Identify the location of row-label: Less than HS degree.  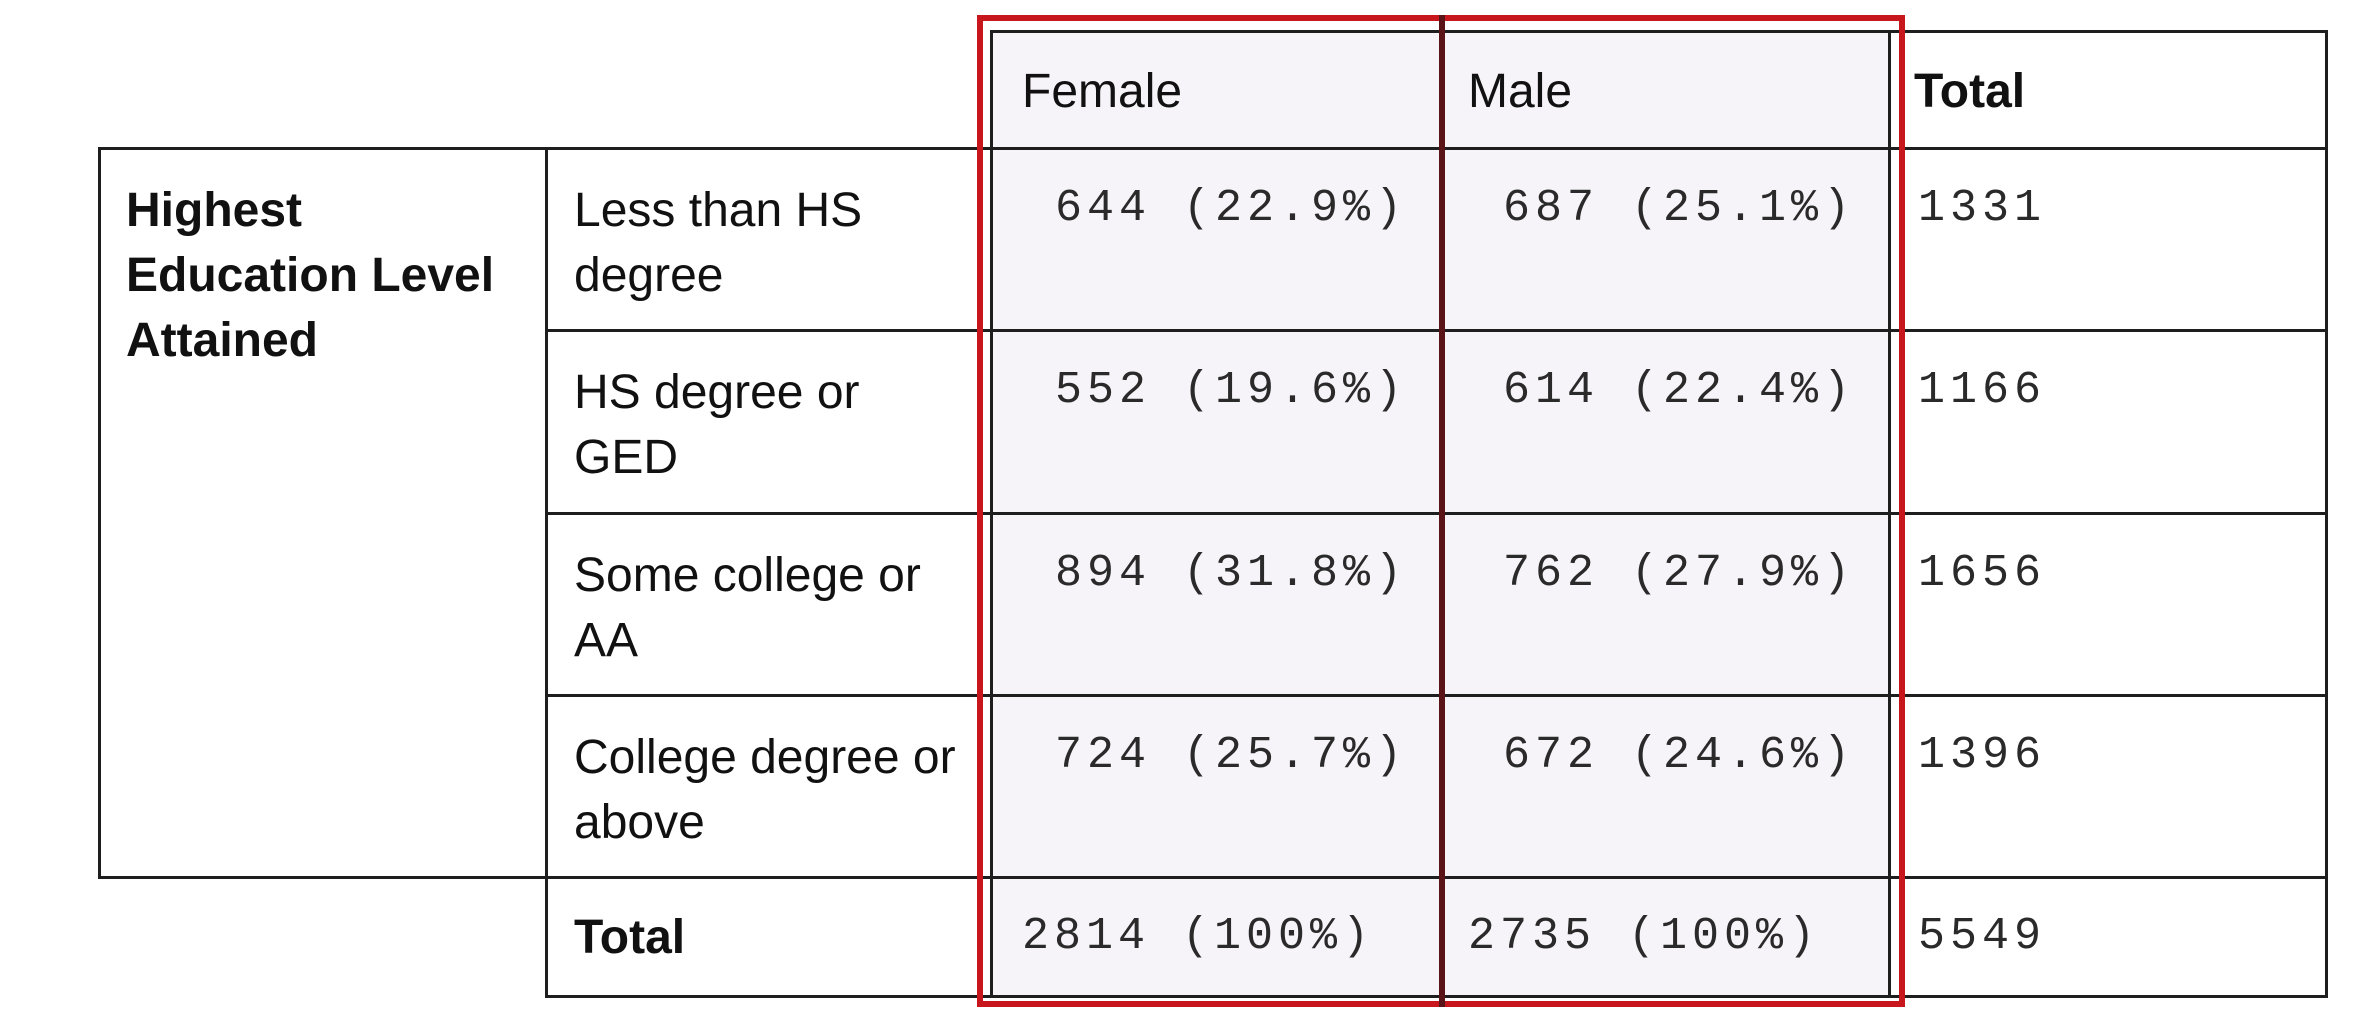
(718, 243).